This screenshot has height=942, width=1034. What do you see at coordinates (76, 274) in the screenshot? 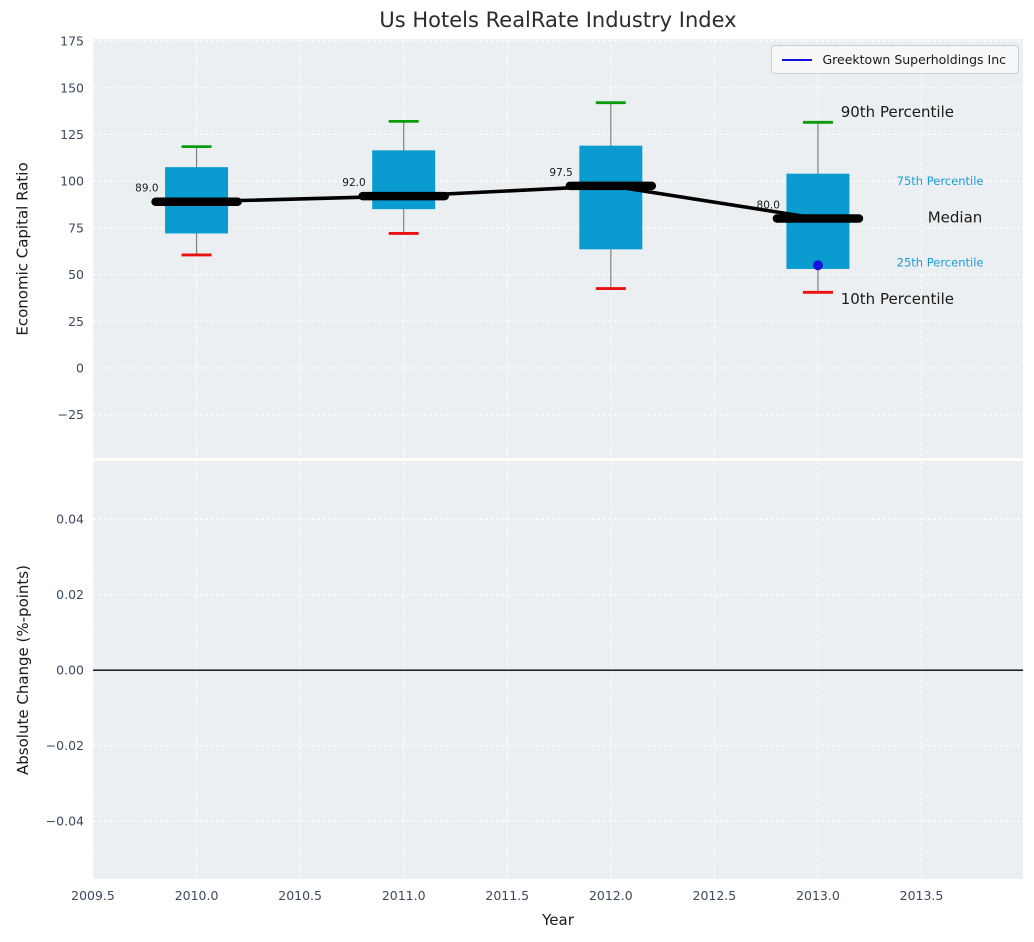
I see `y-tick-label: 50` at bounding box center [76, 274].